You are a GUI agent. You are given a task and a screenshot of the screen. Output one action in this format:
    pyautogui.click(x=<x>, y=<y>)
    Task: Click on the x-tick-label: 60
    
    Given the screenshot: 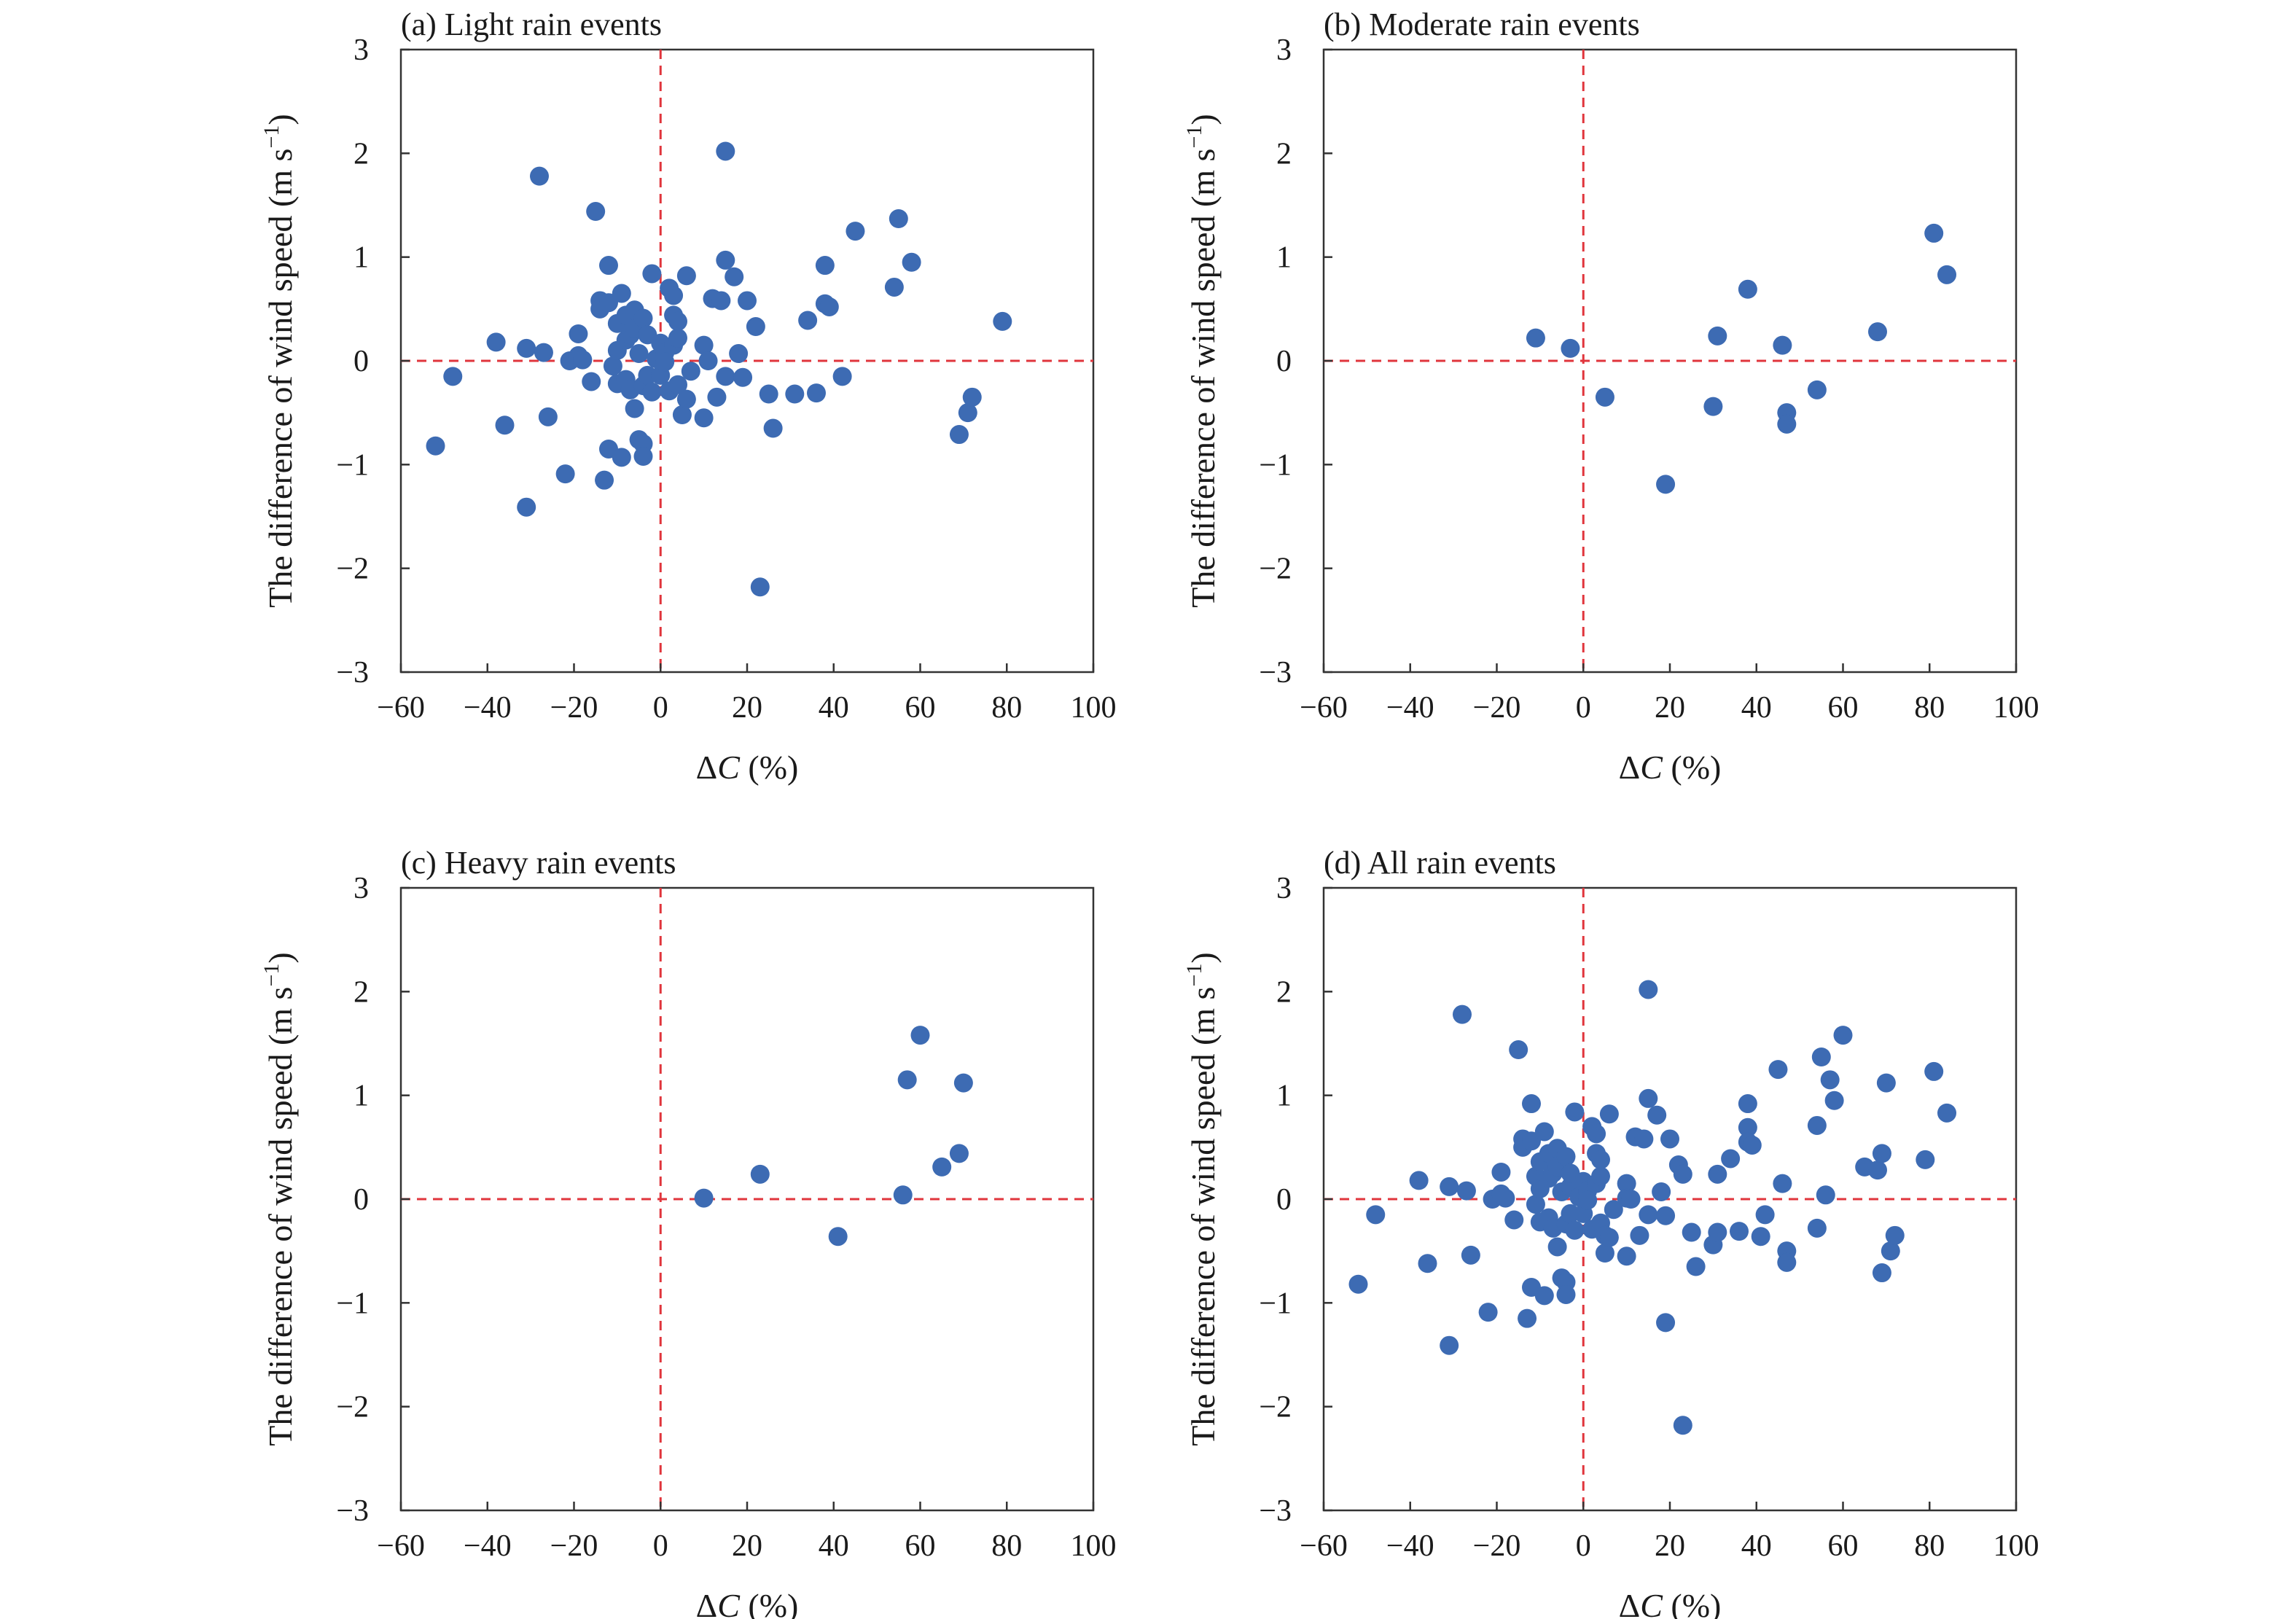 What is the action you would take?
    pyautogui.click(x=920, y=1546)
    